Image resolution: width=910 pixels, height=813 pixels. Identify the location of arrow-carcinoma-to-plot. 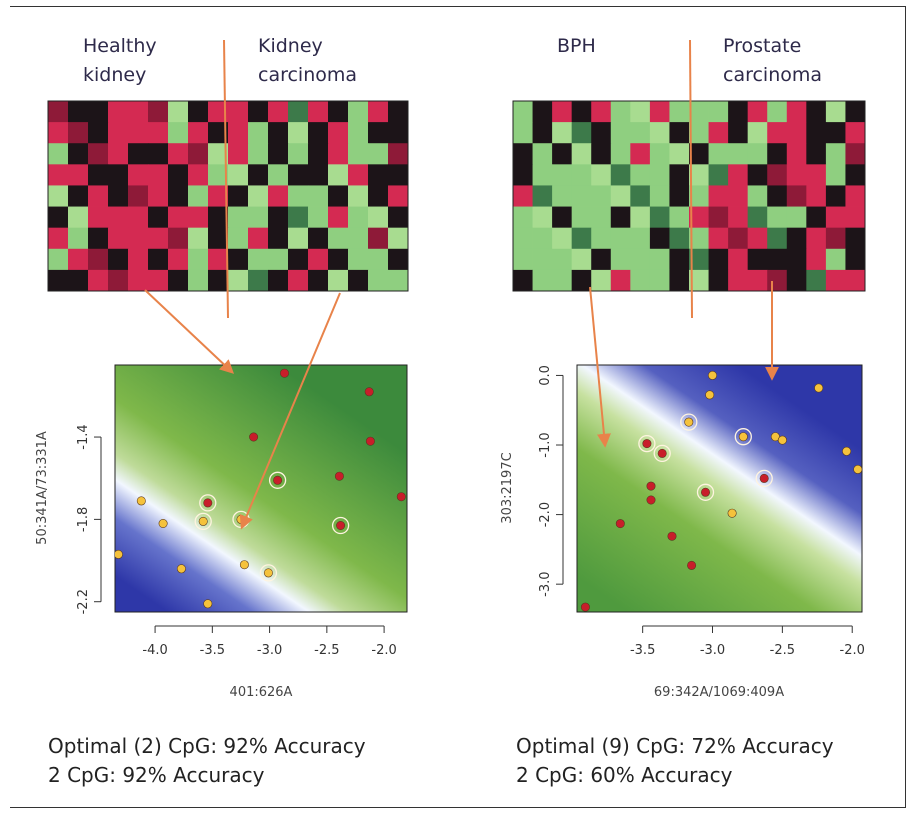
(290, 411).